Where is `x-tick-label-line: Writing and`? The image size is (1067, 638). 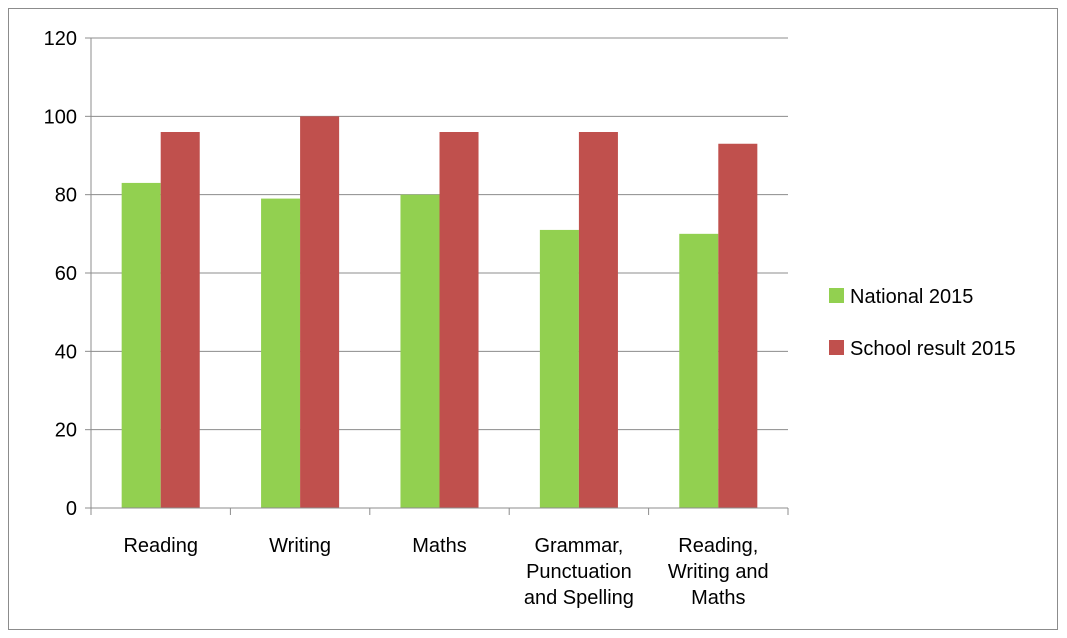
x-tick-label-line: Writing and is located at coordinates (718, 572).